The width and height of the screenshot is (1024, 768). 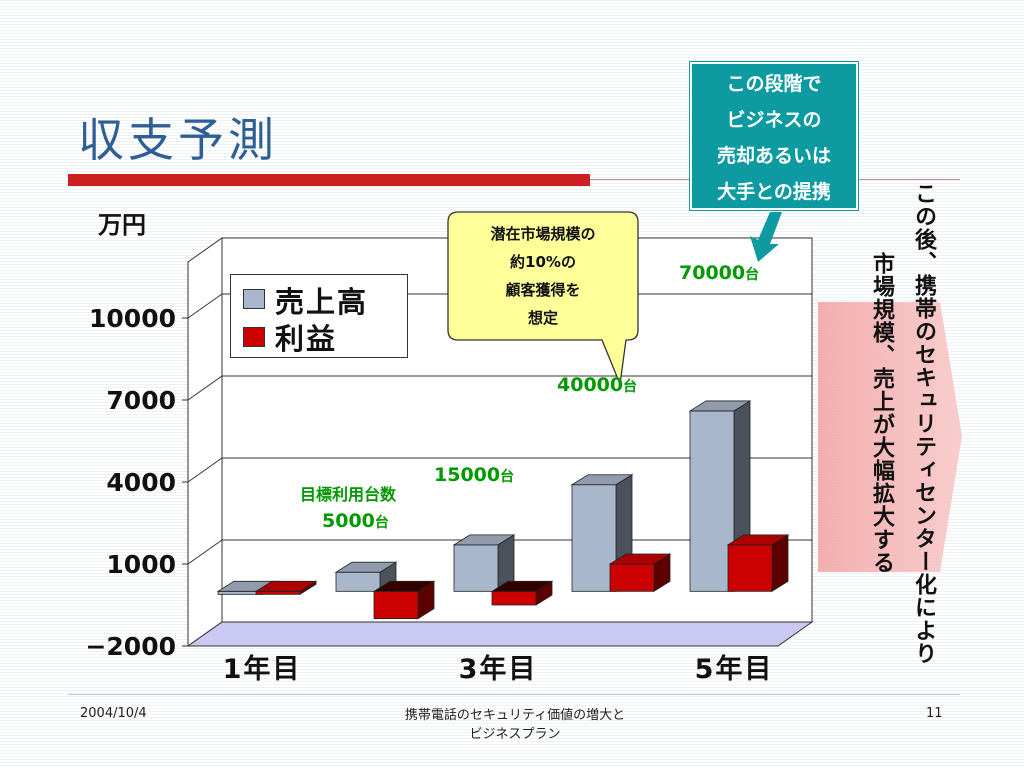 I want to click on bubble-line: 顧客獲得を, so click(x=543, y=290).